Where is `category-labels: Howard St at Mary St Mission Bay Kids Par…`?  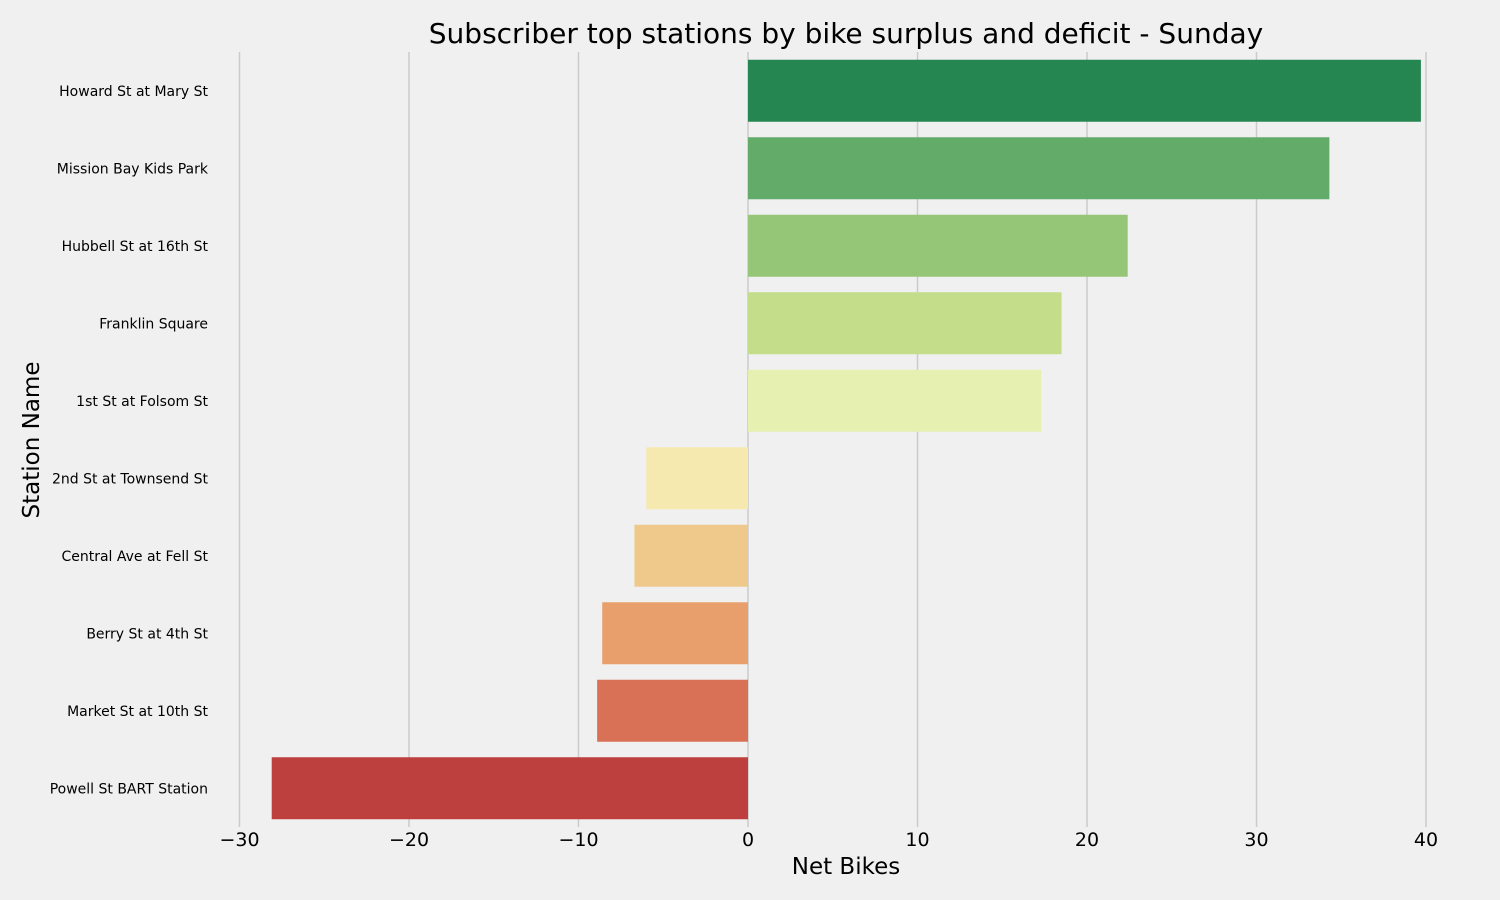
category-labels: Howard St at Mary St Mission Bay Kids Par… is located at coordinates (129, 441).